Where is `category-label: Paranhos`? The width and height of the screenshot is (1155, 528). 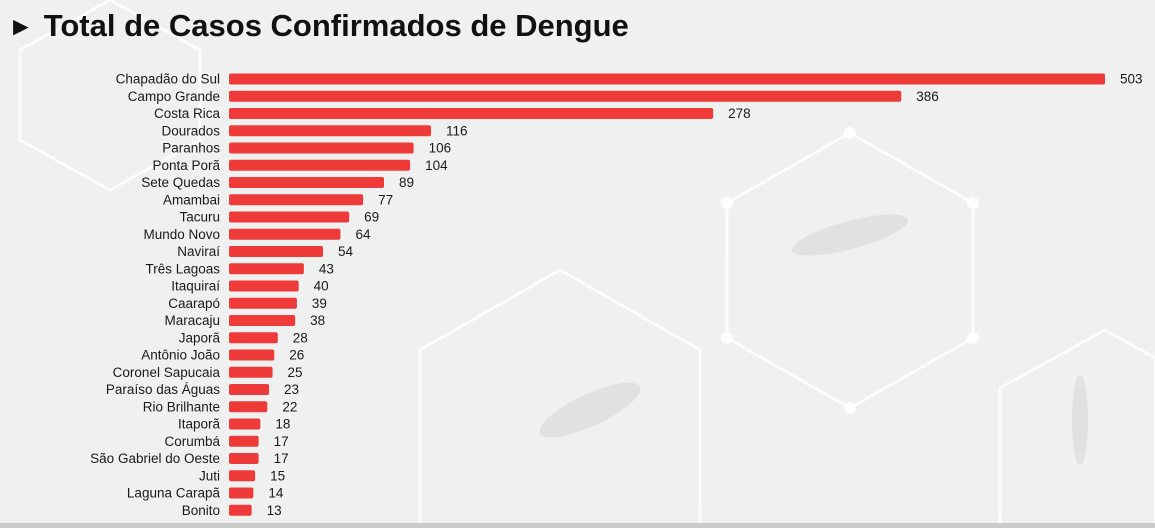 category-label: Paranhos is located at coordinates (191, 148).